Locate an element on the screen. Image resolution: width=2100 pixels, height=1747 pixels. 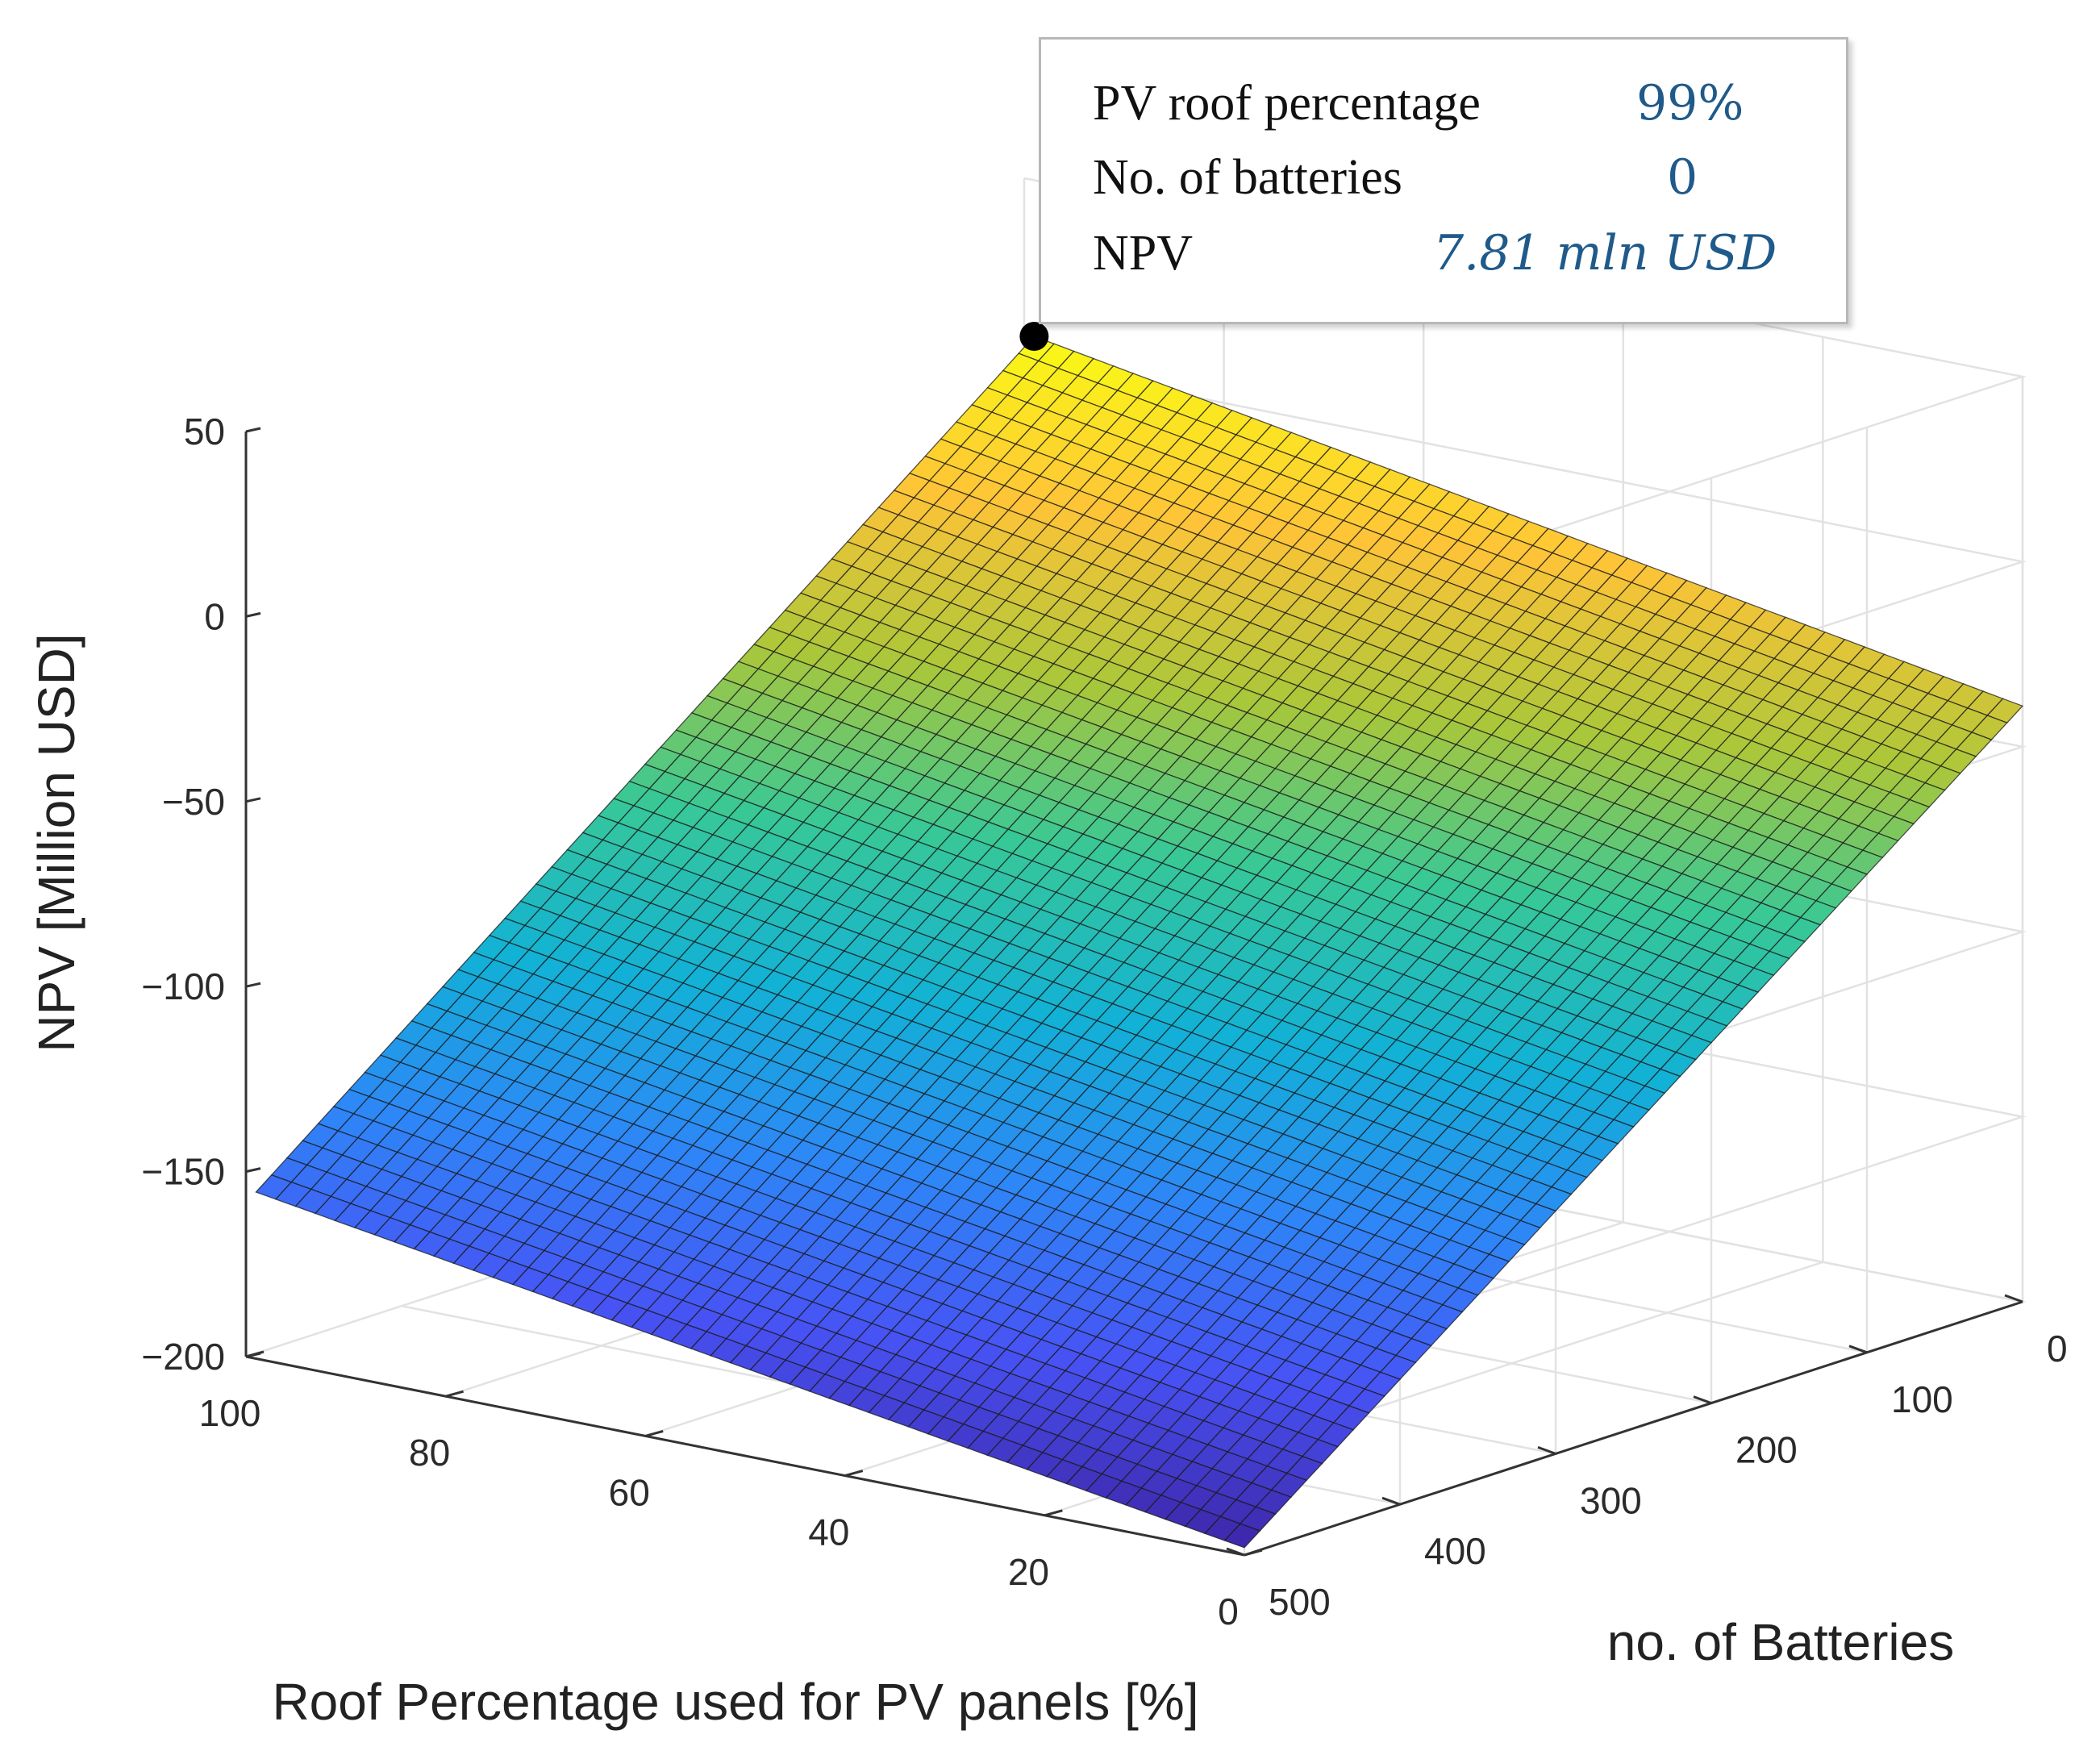
z-tick-label: −100 is located at coordinates (183, 986).